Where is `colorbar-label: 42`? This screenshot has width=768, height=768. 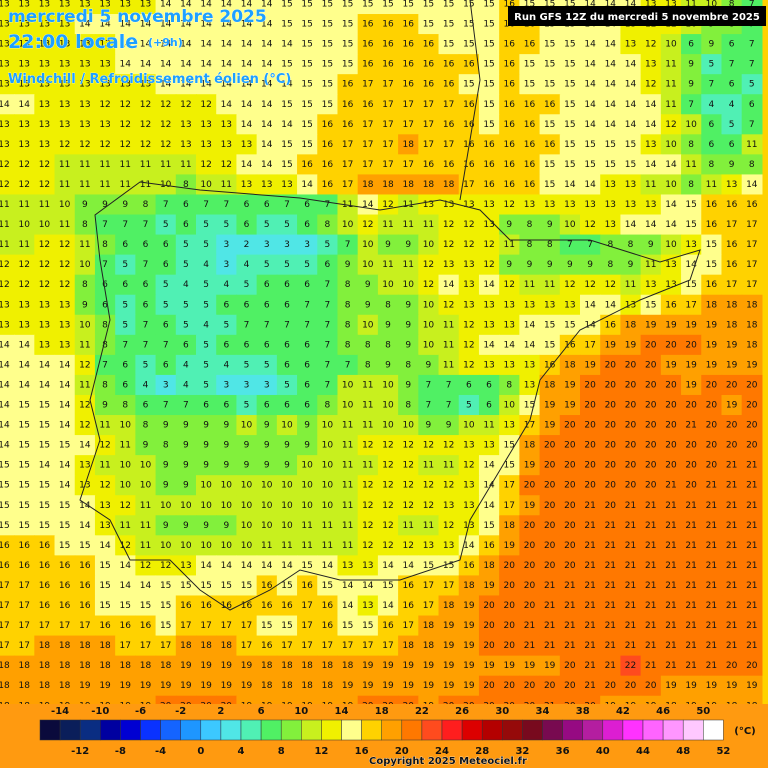
colorbar-label: 42 is located at coordinates (623, 711).